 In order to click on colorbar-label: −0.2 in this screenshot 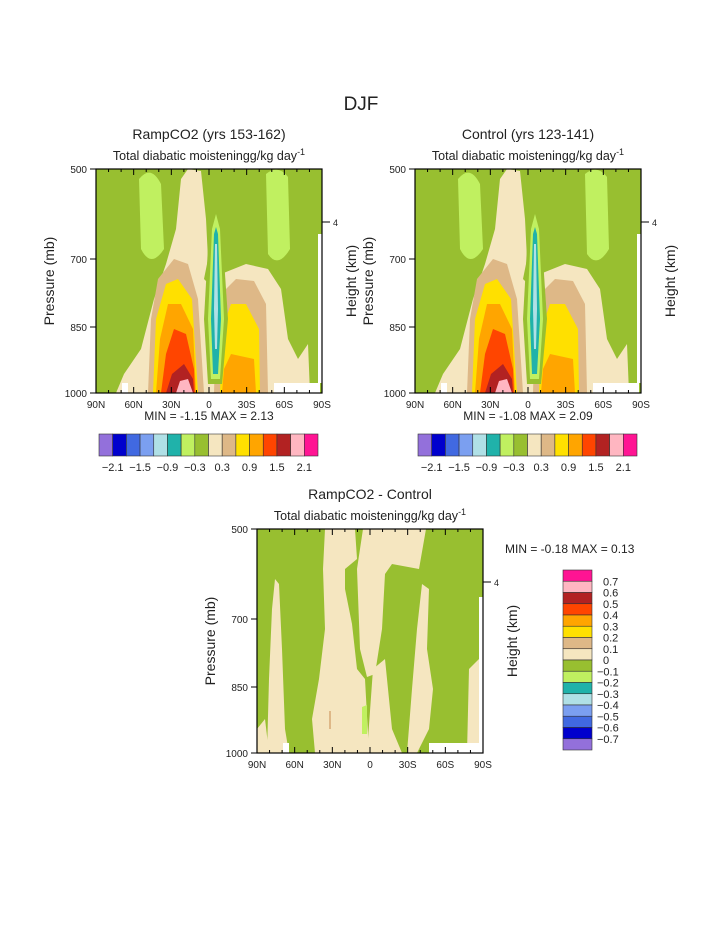, I will do `click(608, 684)`.